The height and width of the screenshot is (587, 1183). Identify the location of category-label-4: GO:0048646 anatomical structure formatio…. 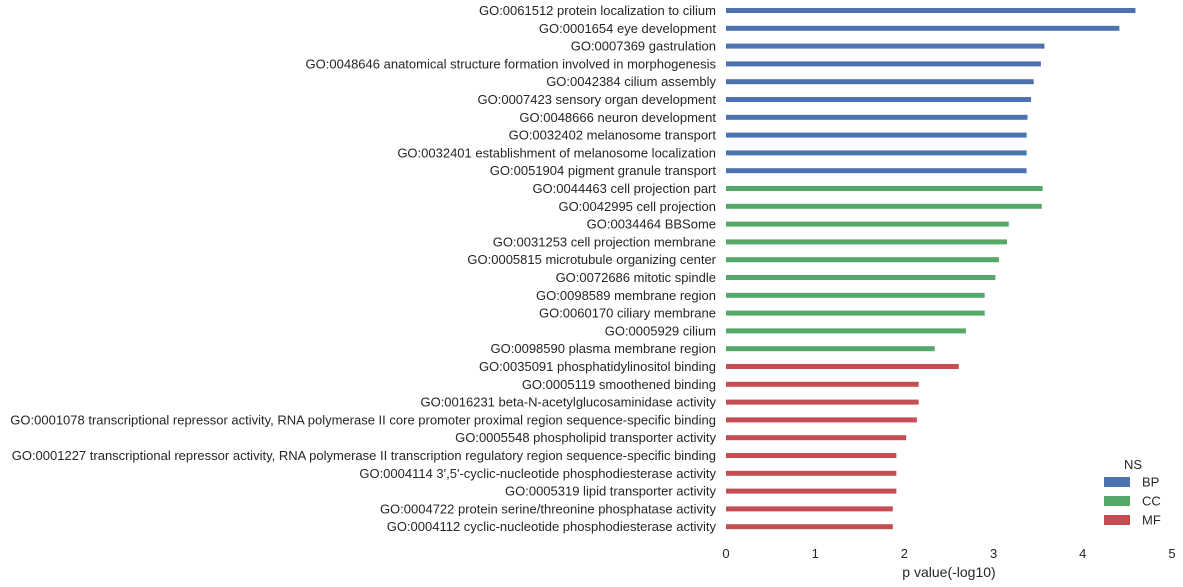
(511, 63).